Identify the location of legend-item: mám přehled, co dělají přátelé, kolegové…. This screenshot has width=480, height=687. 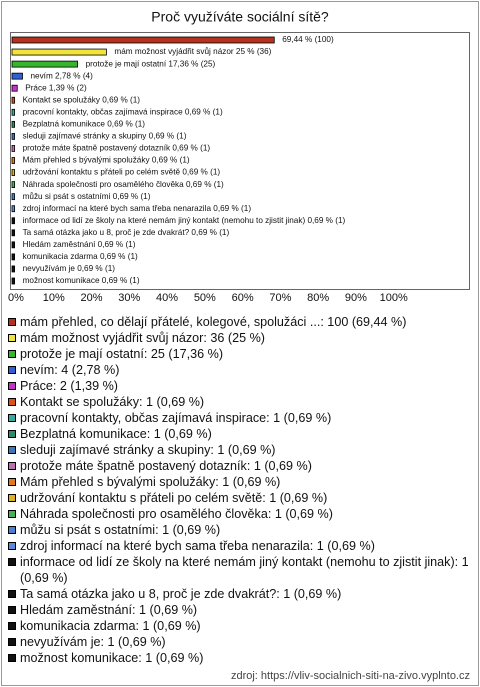
(239, 322).